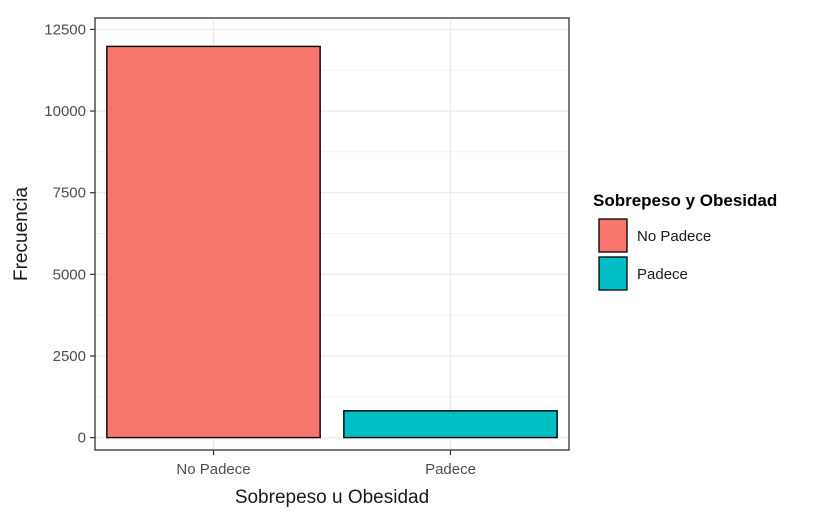 The height and width of the screenshot is (512, 819). Describe the element at coordinates (69, 356) in the screenshot. I see `y-tick-label: 2500` at that location.